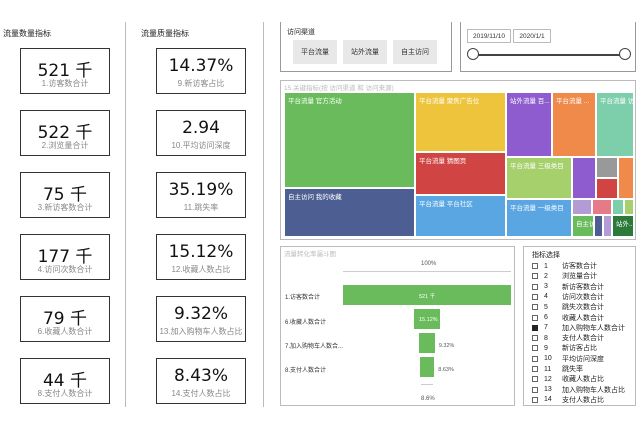  Describe the element at coordinates (460, 216) in the screenshot. I see `treemap-tile: 平台流量 平台社区` at that location.